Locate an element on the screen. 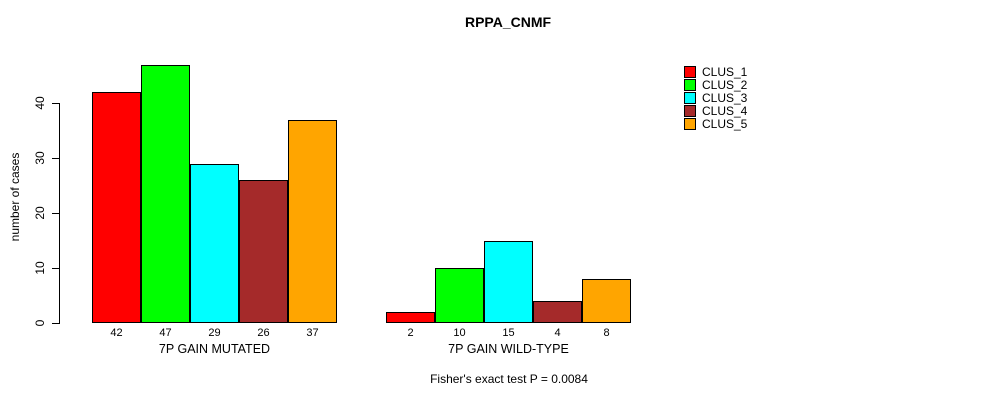  x-axis-group-label: 7P GAIN WILD-TYPE is located at coordinates (508, 349).